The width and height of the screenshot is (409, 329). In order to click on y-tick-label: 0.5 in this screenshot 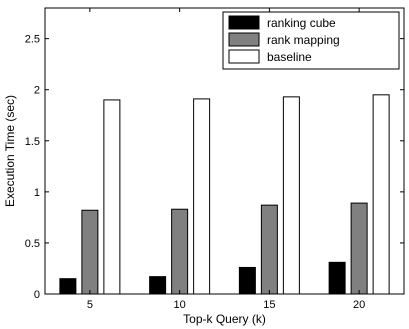, I will do `click(32, 244)`.